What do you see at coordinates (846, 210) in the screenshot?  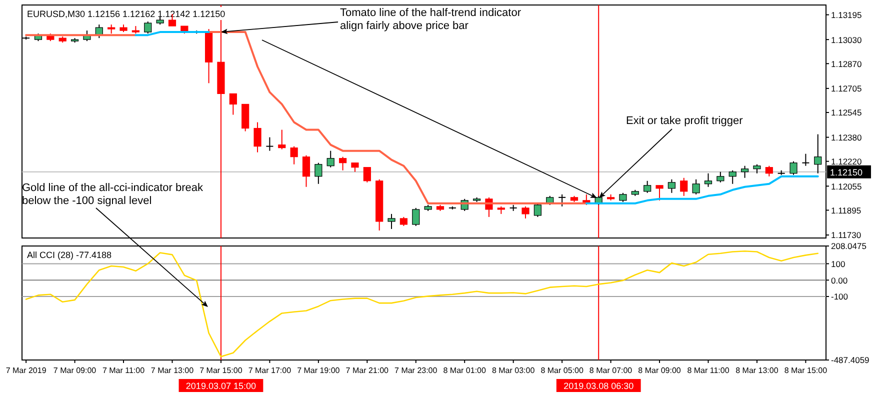 I see `y-tick-label: 1.11895` at bounding box center [846, 210].